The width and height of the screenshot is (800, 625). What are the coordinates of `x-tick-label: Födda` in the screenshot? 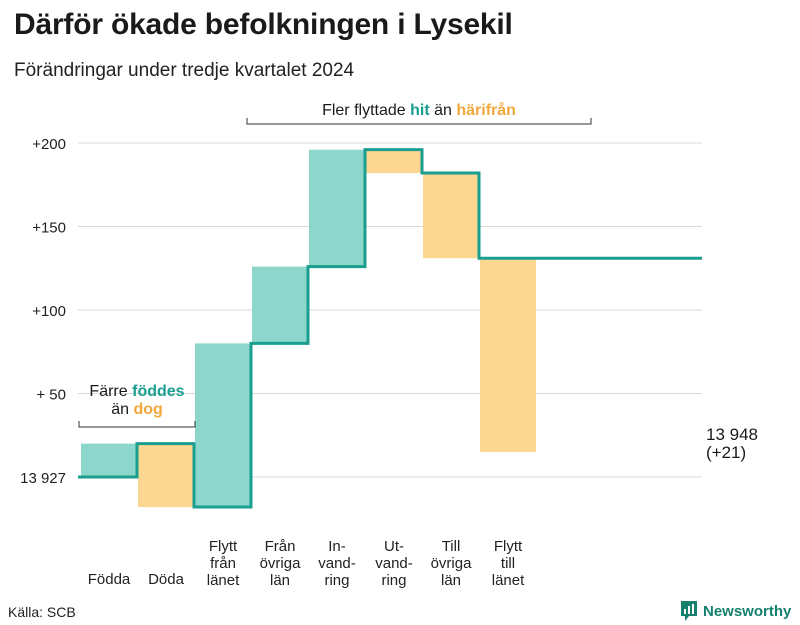 It's located at (109, 579).